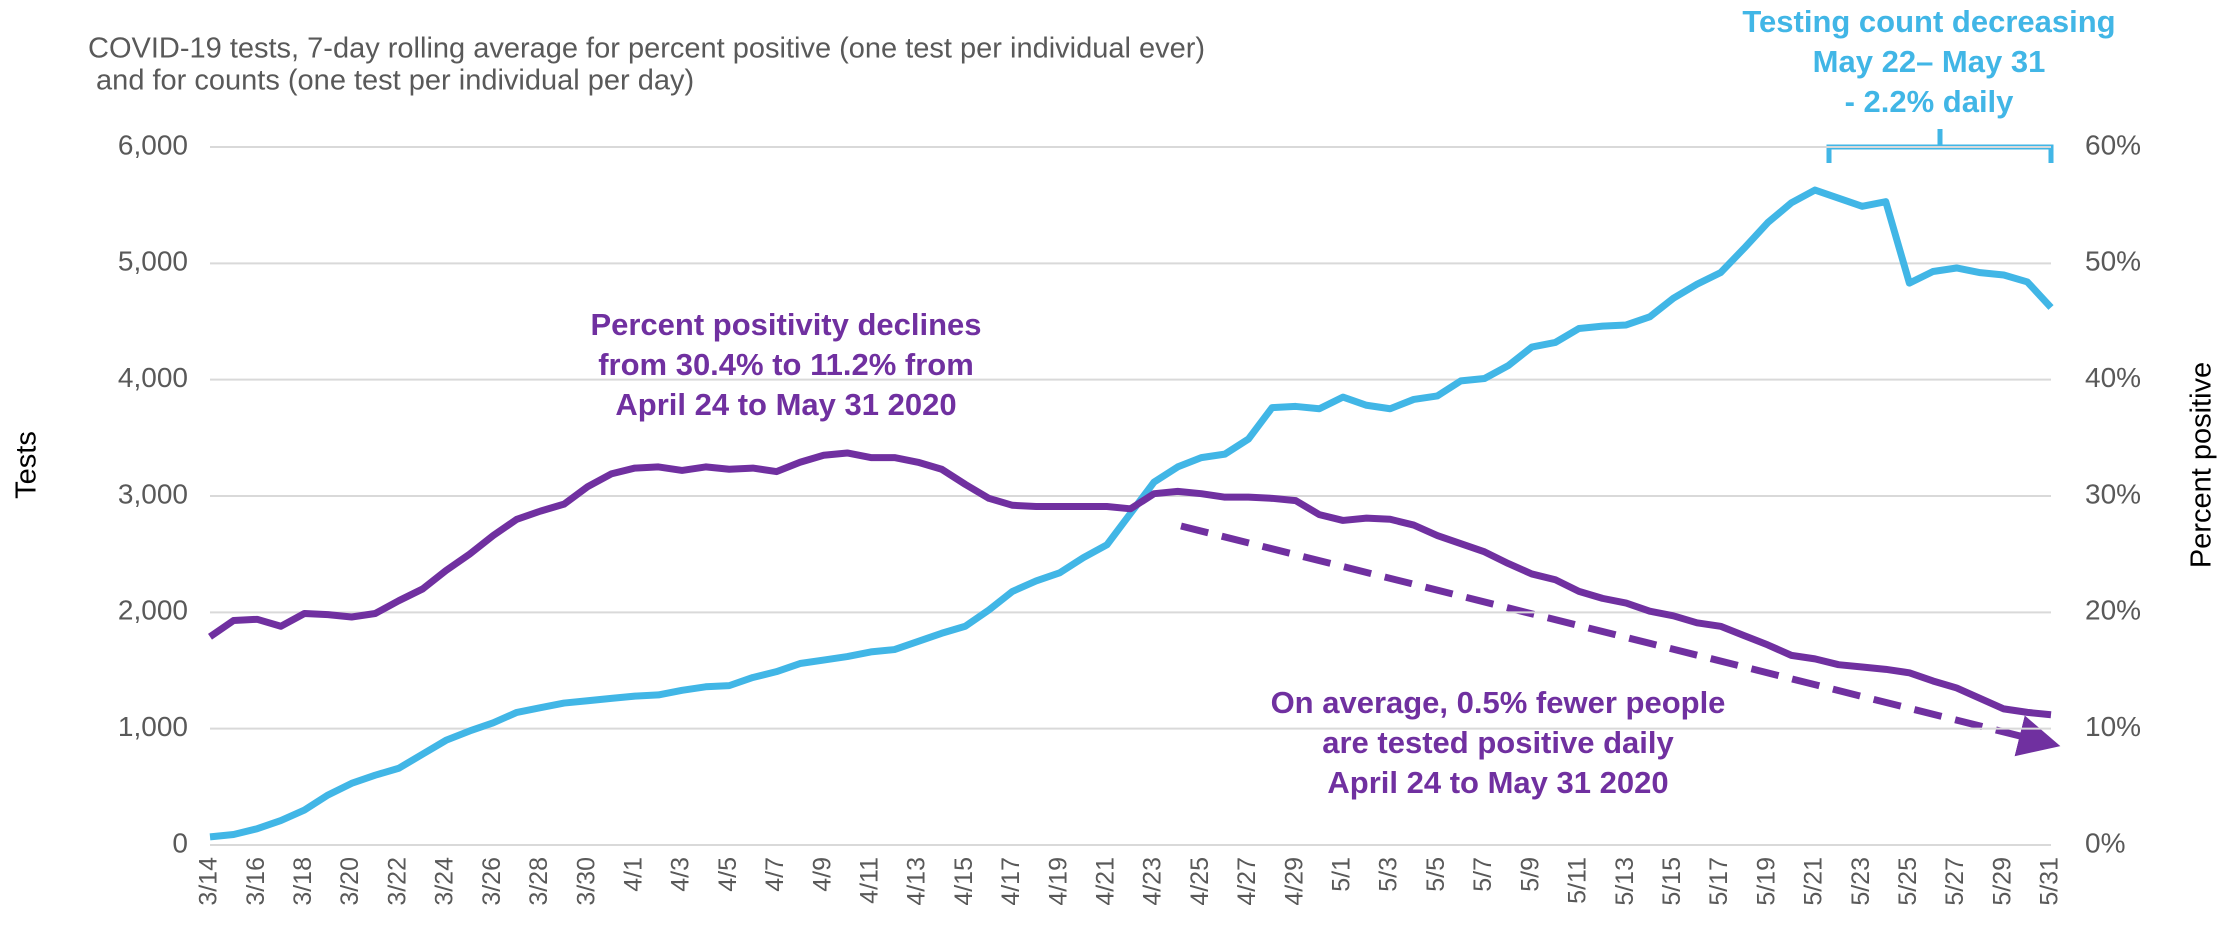 The width and height of the screenshot is (2234, 926). What do you see at coordinates (1294, 881) in the screenshot?
I see `x-tick-label: 4/29` at bounding box center [1294, 881].